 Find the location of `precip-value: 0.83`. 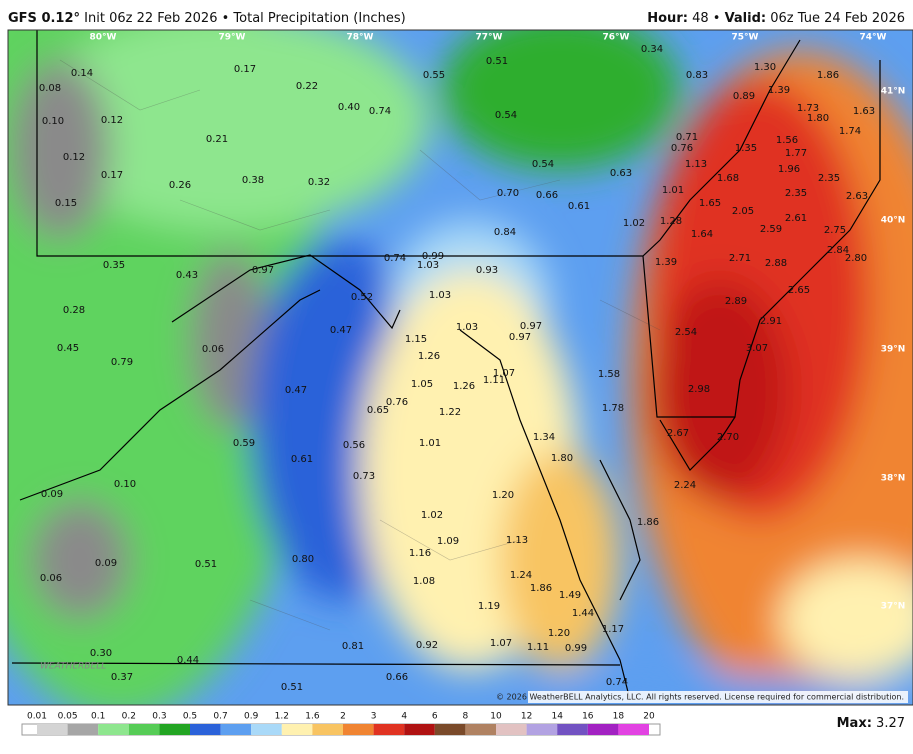

precip-value: 0.83 is located at coordinates (697, 75).